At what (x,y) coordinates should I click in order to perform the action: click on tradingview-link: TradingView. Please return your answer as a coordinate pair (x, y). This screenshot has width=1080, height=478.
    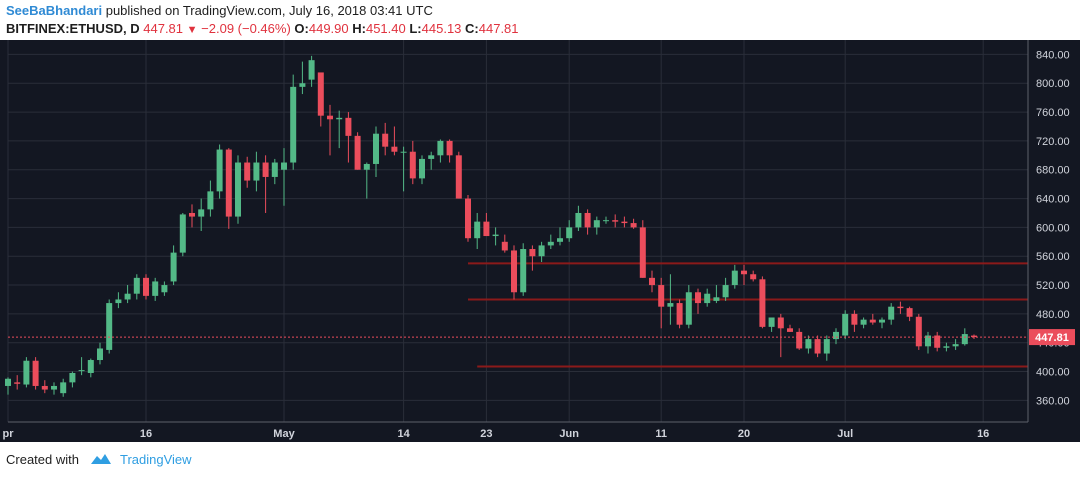
    Looking at the image, I should click on (156, 459).